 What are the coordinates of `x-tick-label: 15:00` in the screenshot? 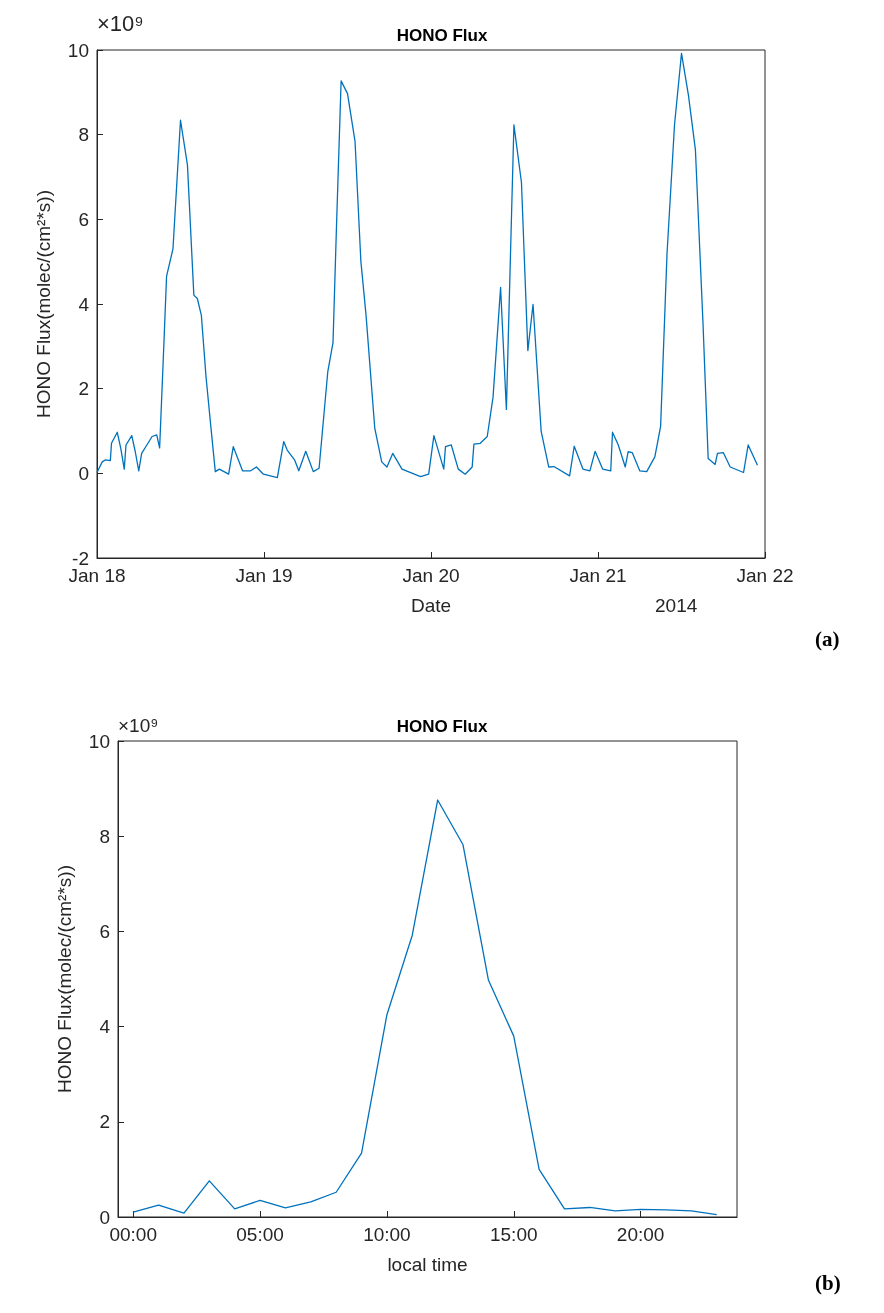 It's located at (513, 1234).